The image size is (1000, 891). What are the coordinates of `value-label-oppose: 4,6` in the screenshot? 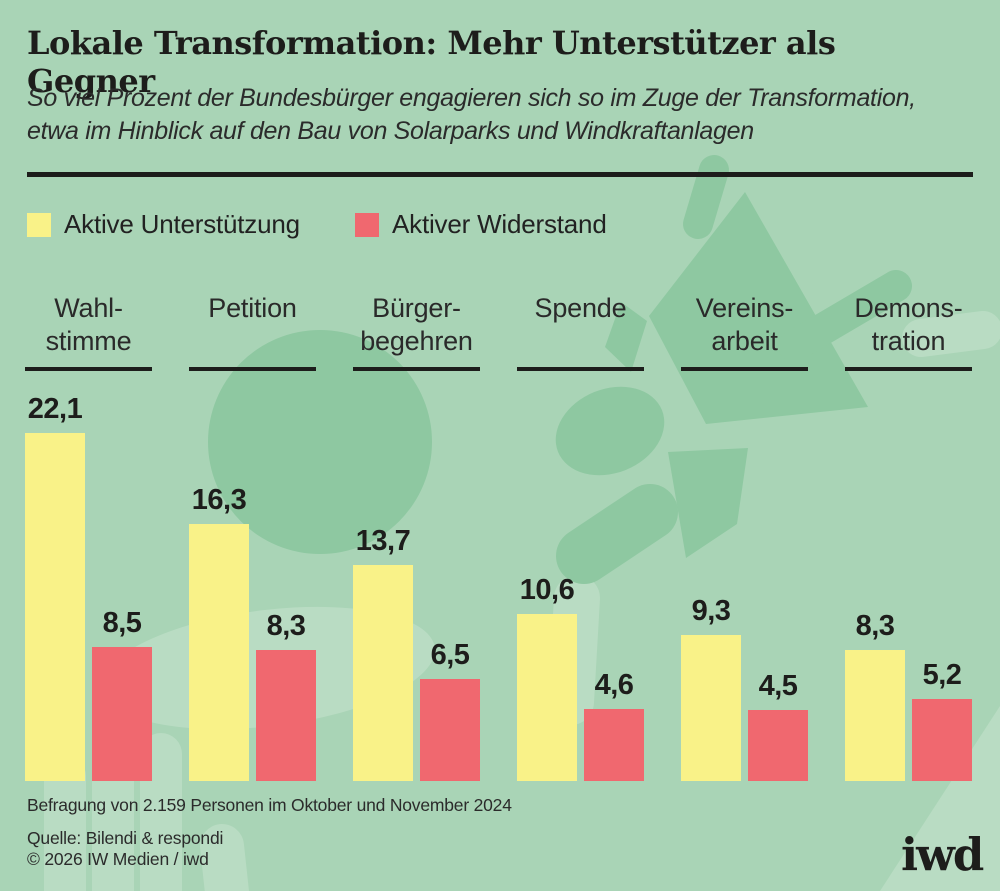 It's located at (614, 685).